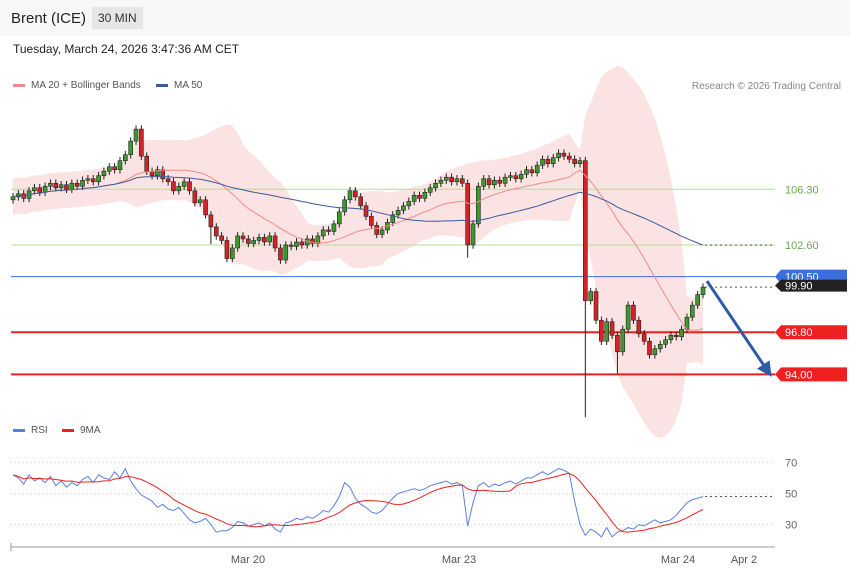 Image resolution: width=850 pixels, height=576 pixels. Describe the element at coordinates (117, 18) in the screenshot. I see `timeframe-badge: 30 MIN` at that location.